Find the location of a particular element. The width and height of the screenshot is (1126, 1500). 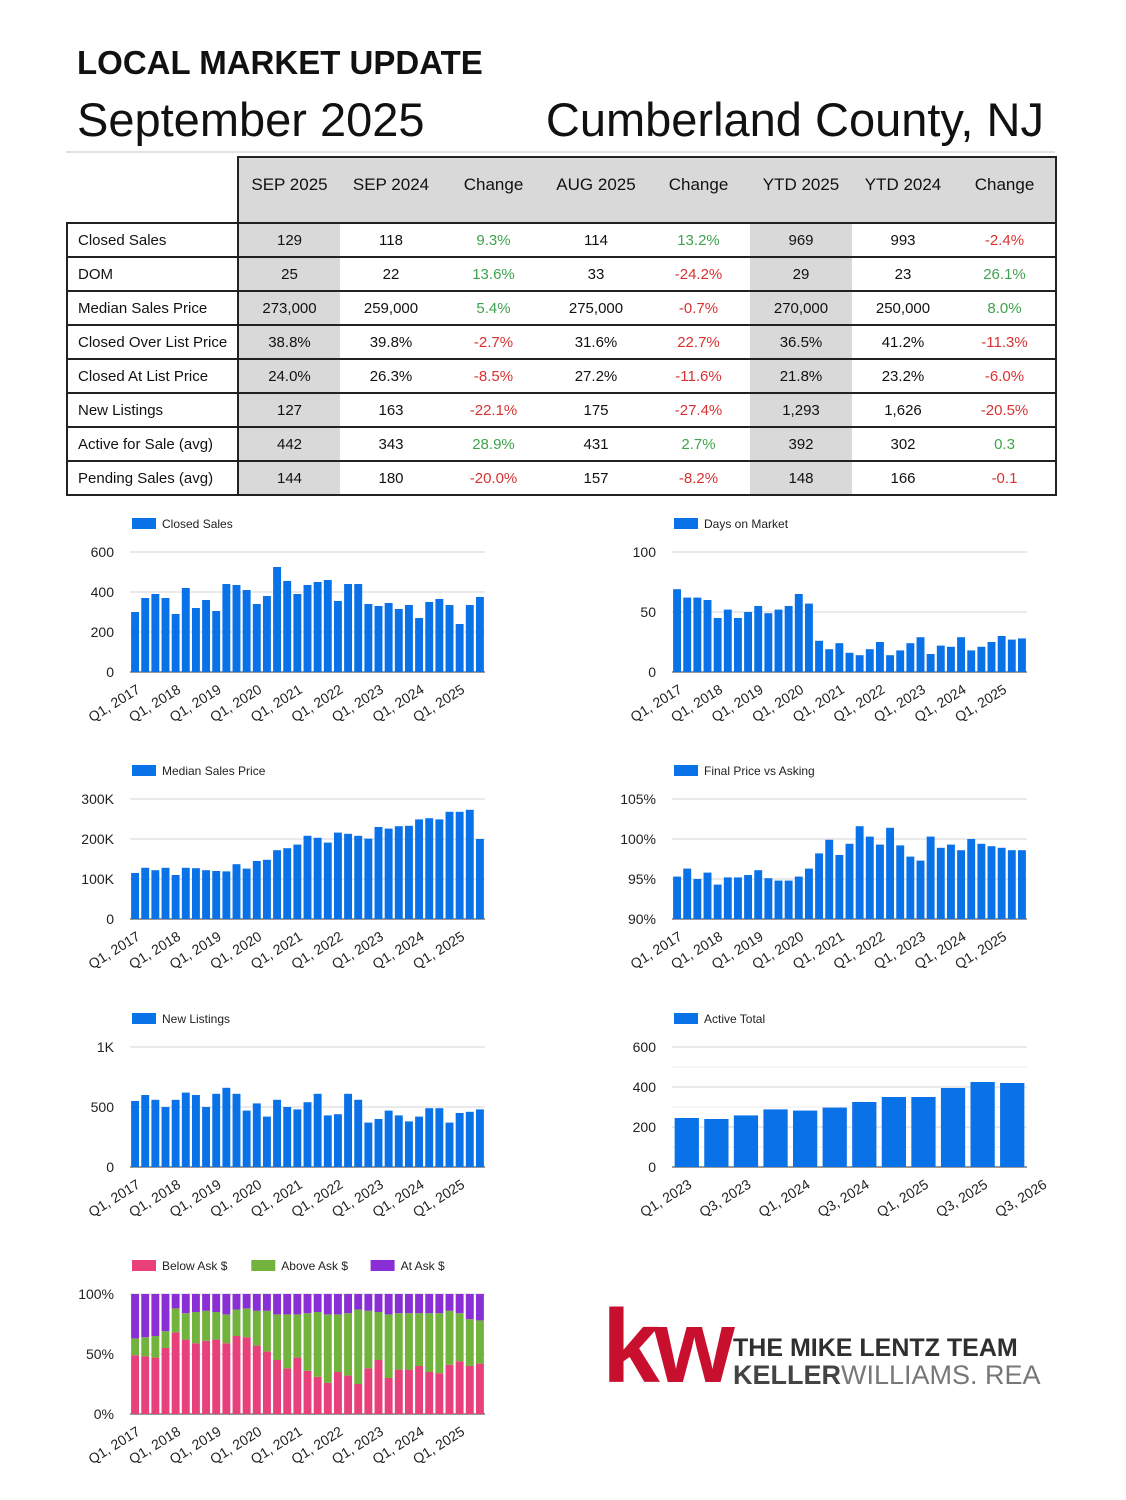

y-tick-label: 0 is located at coordinates (652, 672).